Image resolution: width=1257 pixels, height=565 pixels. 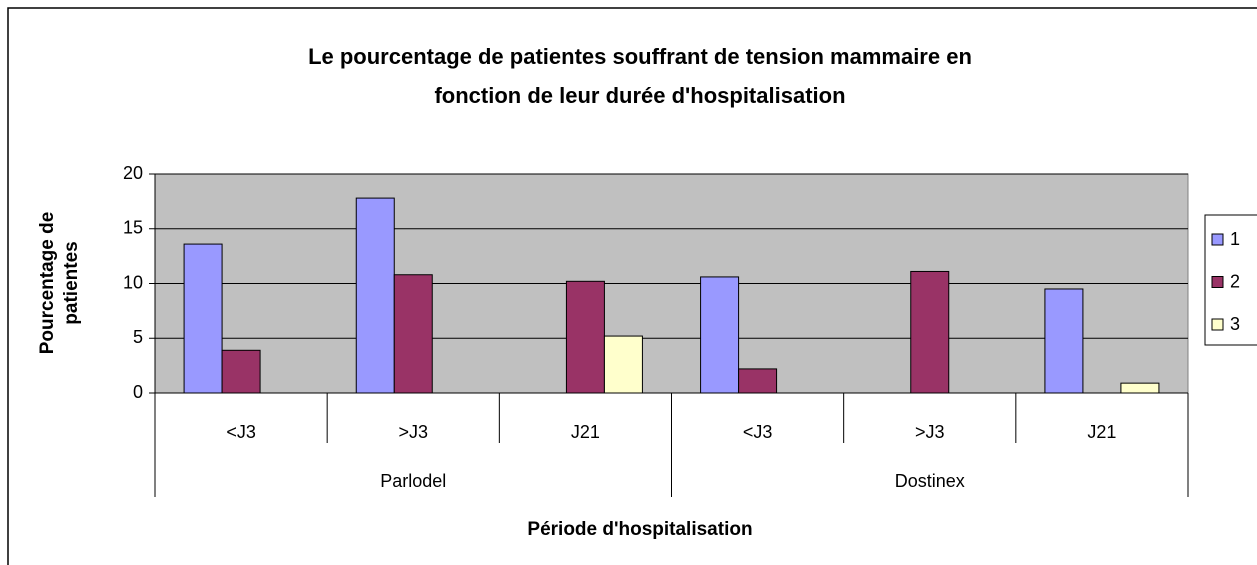 I want to click on y-tick-label: 15, so click(x=133, y=228).